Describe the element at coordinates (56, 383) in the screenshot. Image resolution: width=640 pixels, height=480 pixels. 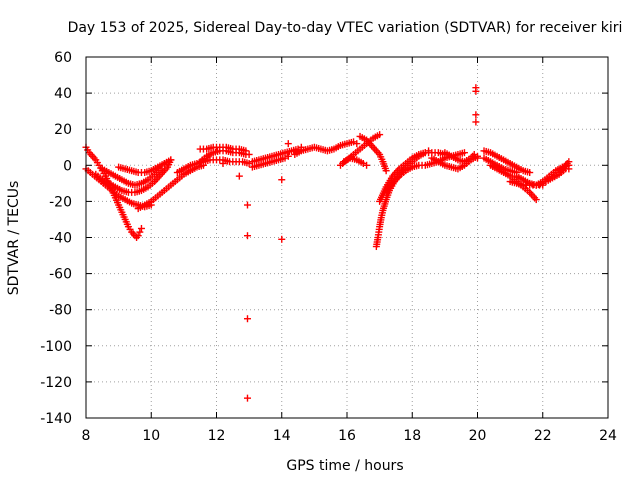
I see `y-tick-label: -120` at that location.